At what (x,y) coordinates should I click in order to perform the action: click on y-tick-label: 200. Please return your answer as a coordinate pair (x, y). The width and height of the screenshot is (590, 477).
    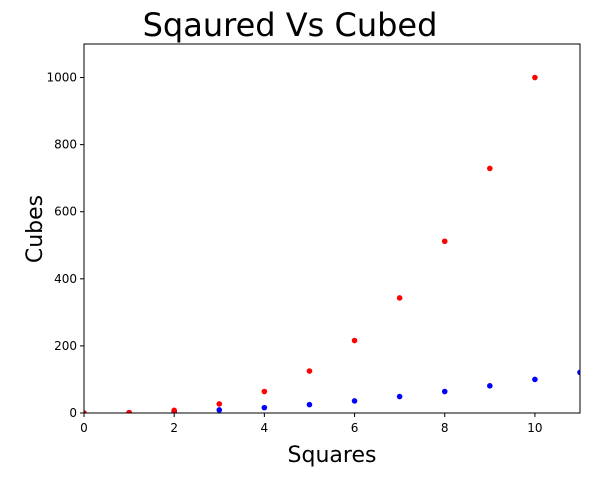
    Looking at the image, I should click on (65, 346).